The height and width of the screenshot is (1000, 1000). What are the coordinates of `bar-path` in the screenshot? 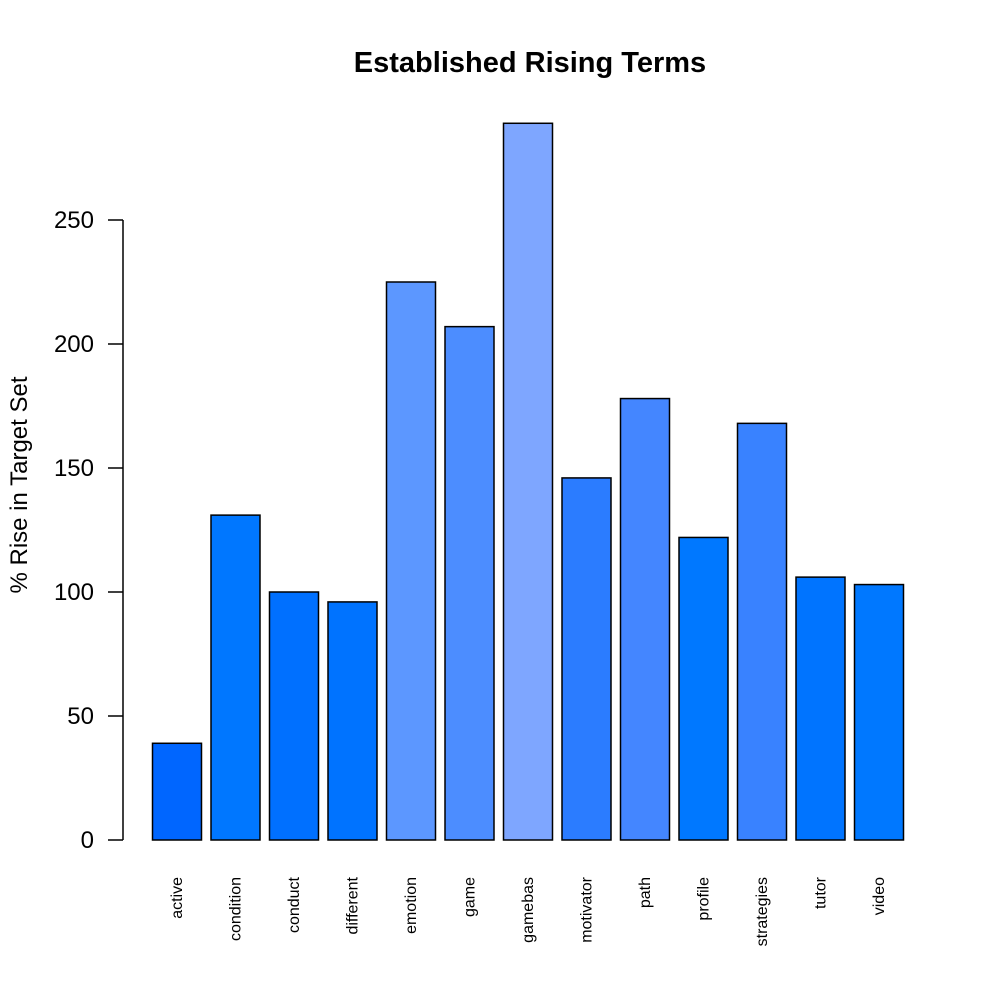 It's located at (645, 619).